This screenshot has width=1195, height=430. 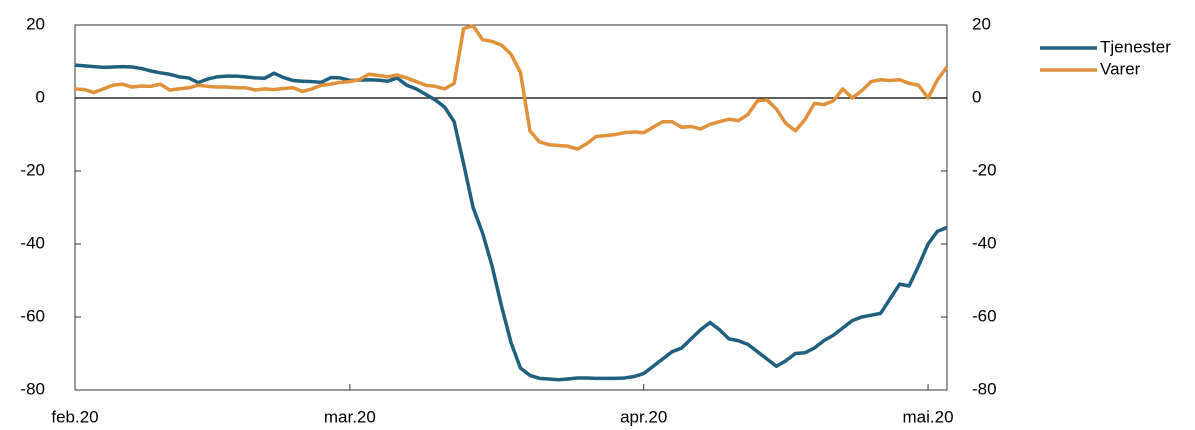 I want to click on y-tick-label: -60, so click(x=32, y=315).